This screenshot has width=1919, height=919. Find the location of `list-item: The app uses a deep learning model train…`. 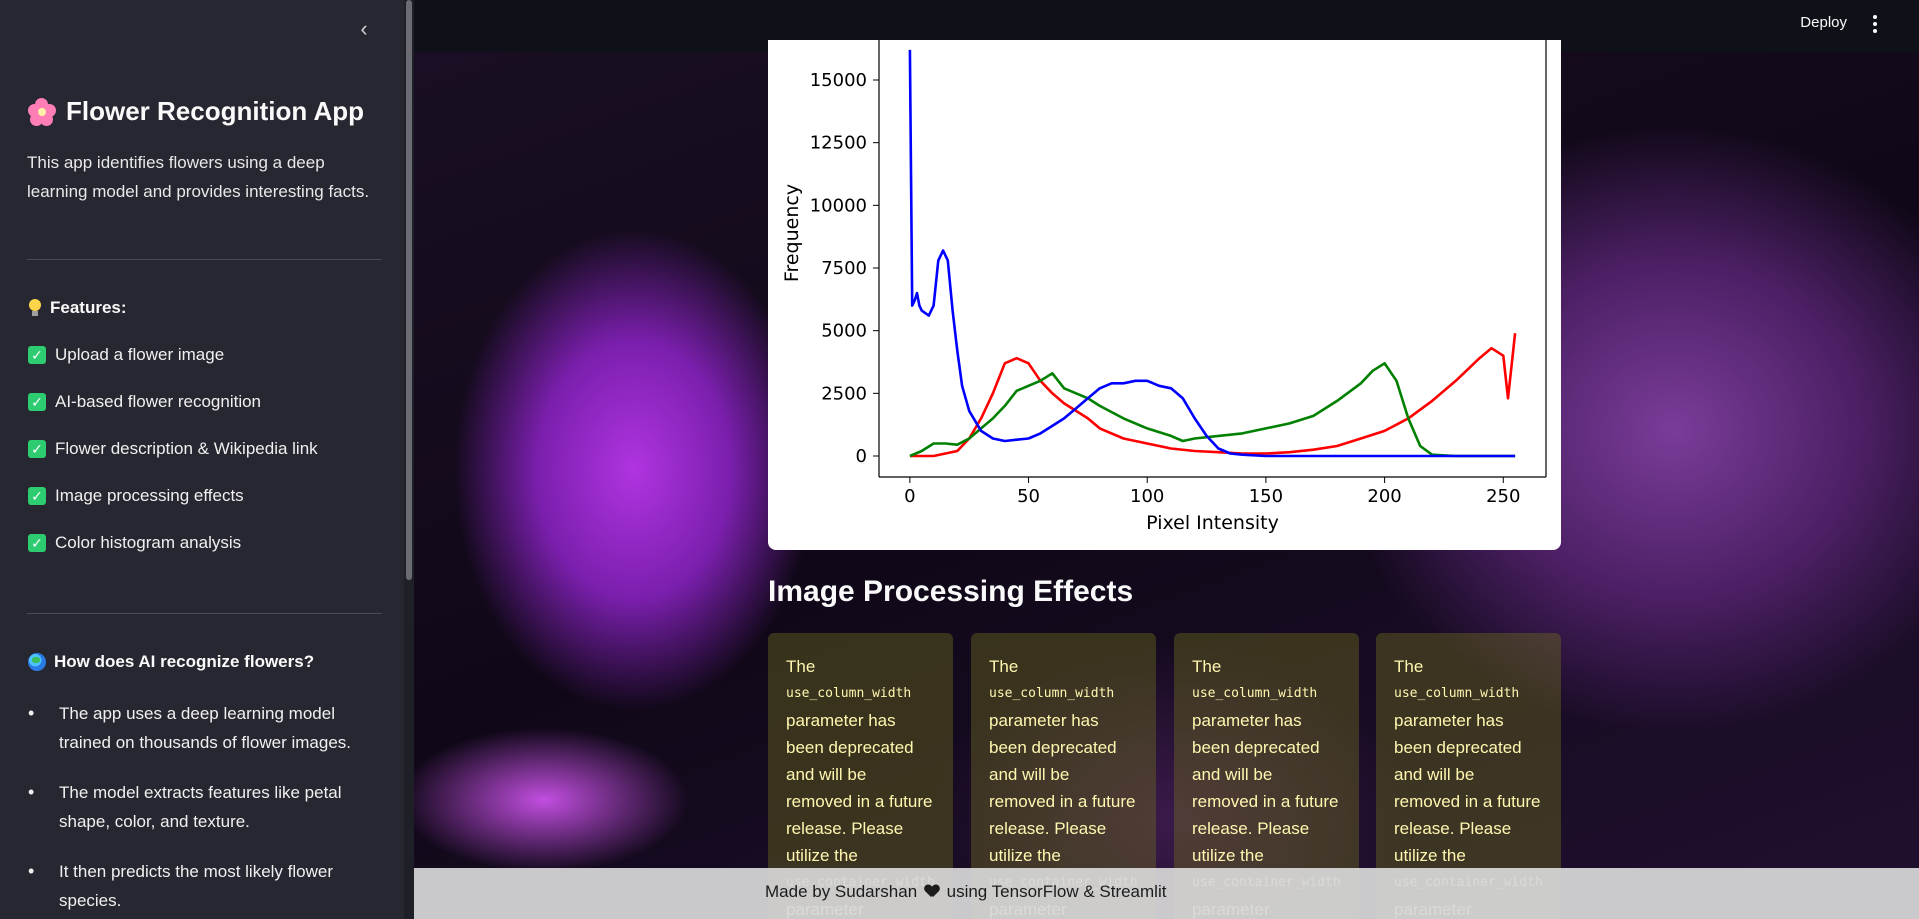

list-item: The app uses a deep learning model train… is located at coordinates (208, 728).